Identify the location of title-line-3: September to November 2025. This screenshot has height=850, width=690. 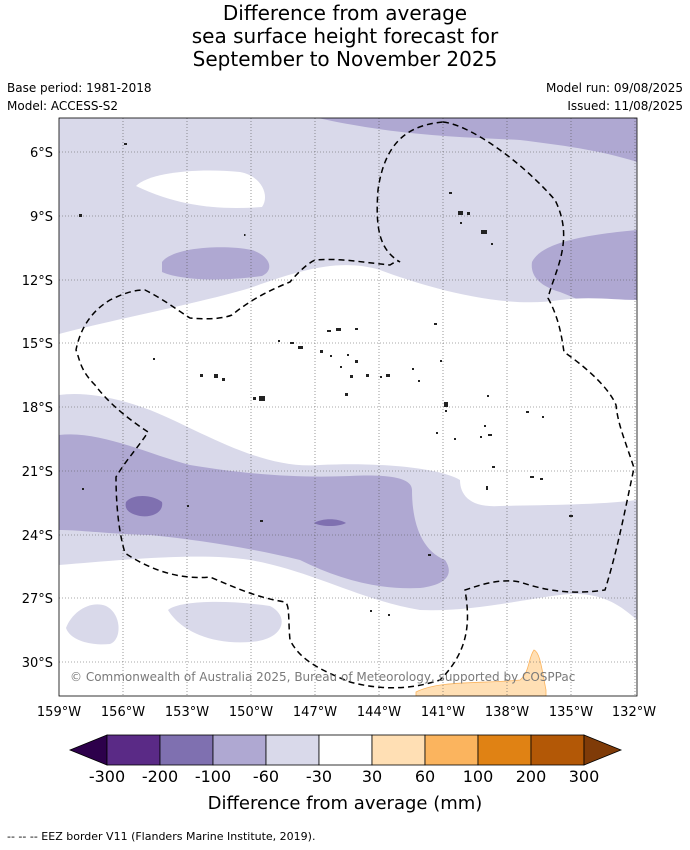
(345, 59).